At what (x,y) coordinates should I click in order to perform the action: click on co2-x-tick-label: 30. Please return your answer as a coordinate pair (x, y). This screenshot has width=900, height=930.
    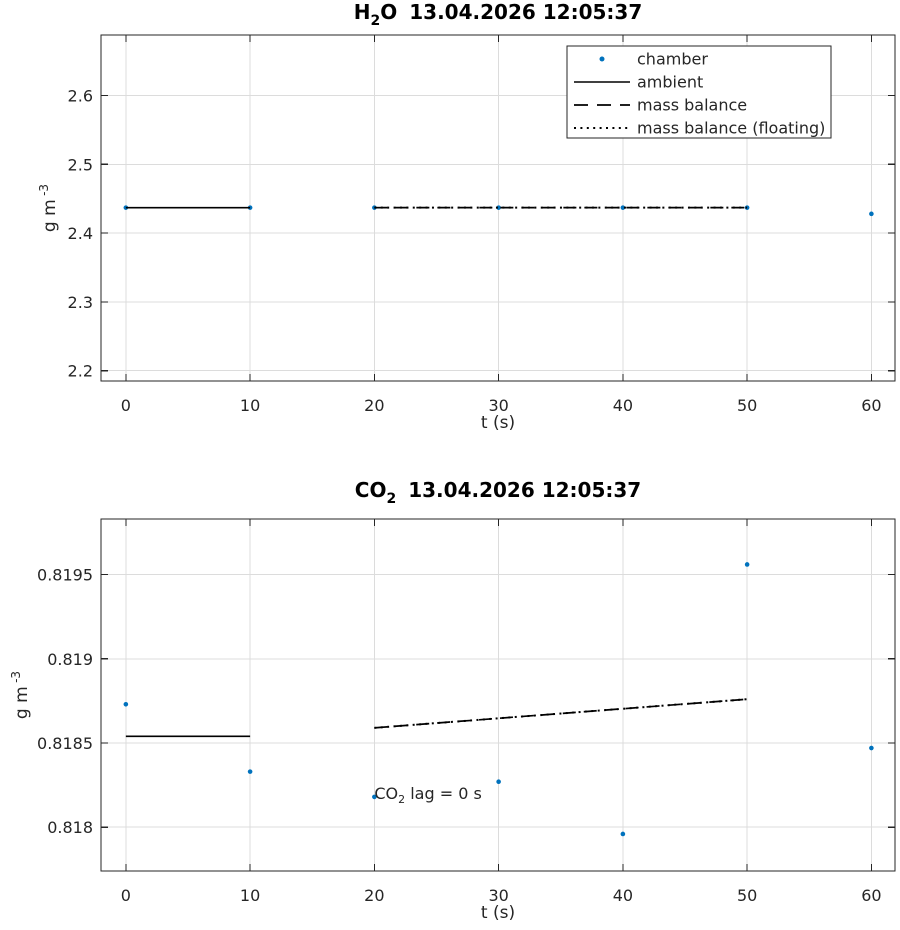
    Looking at the image, I should click on (498, 895).